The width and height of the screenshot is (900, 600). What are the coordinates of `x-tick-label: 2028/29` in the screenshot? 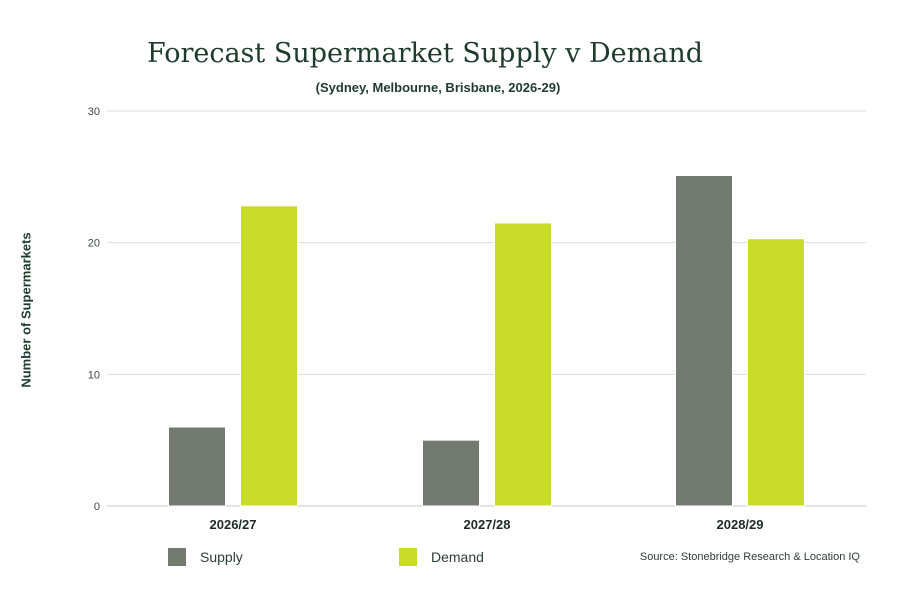 It's located at (740, 524).